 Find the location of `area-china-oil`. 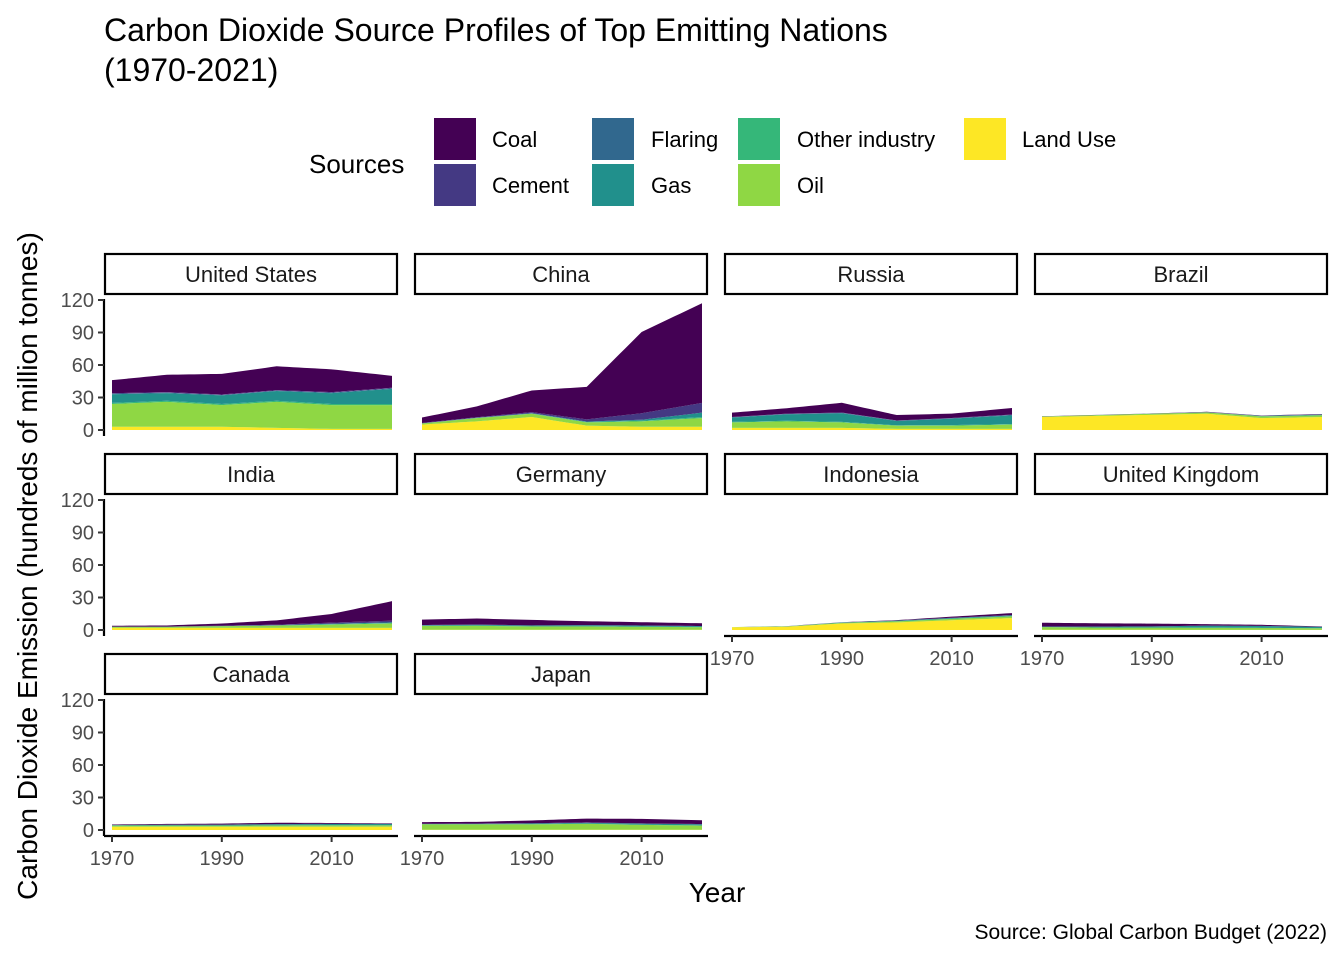

area-china-oil is located at coordinates (562, 420).